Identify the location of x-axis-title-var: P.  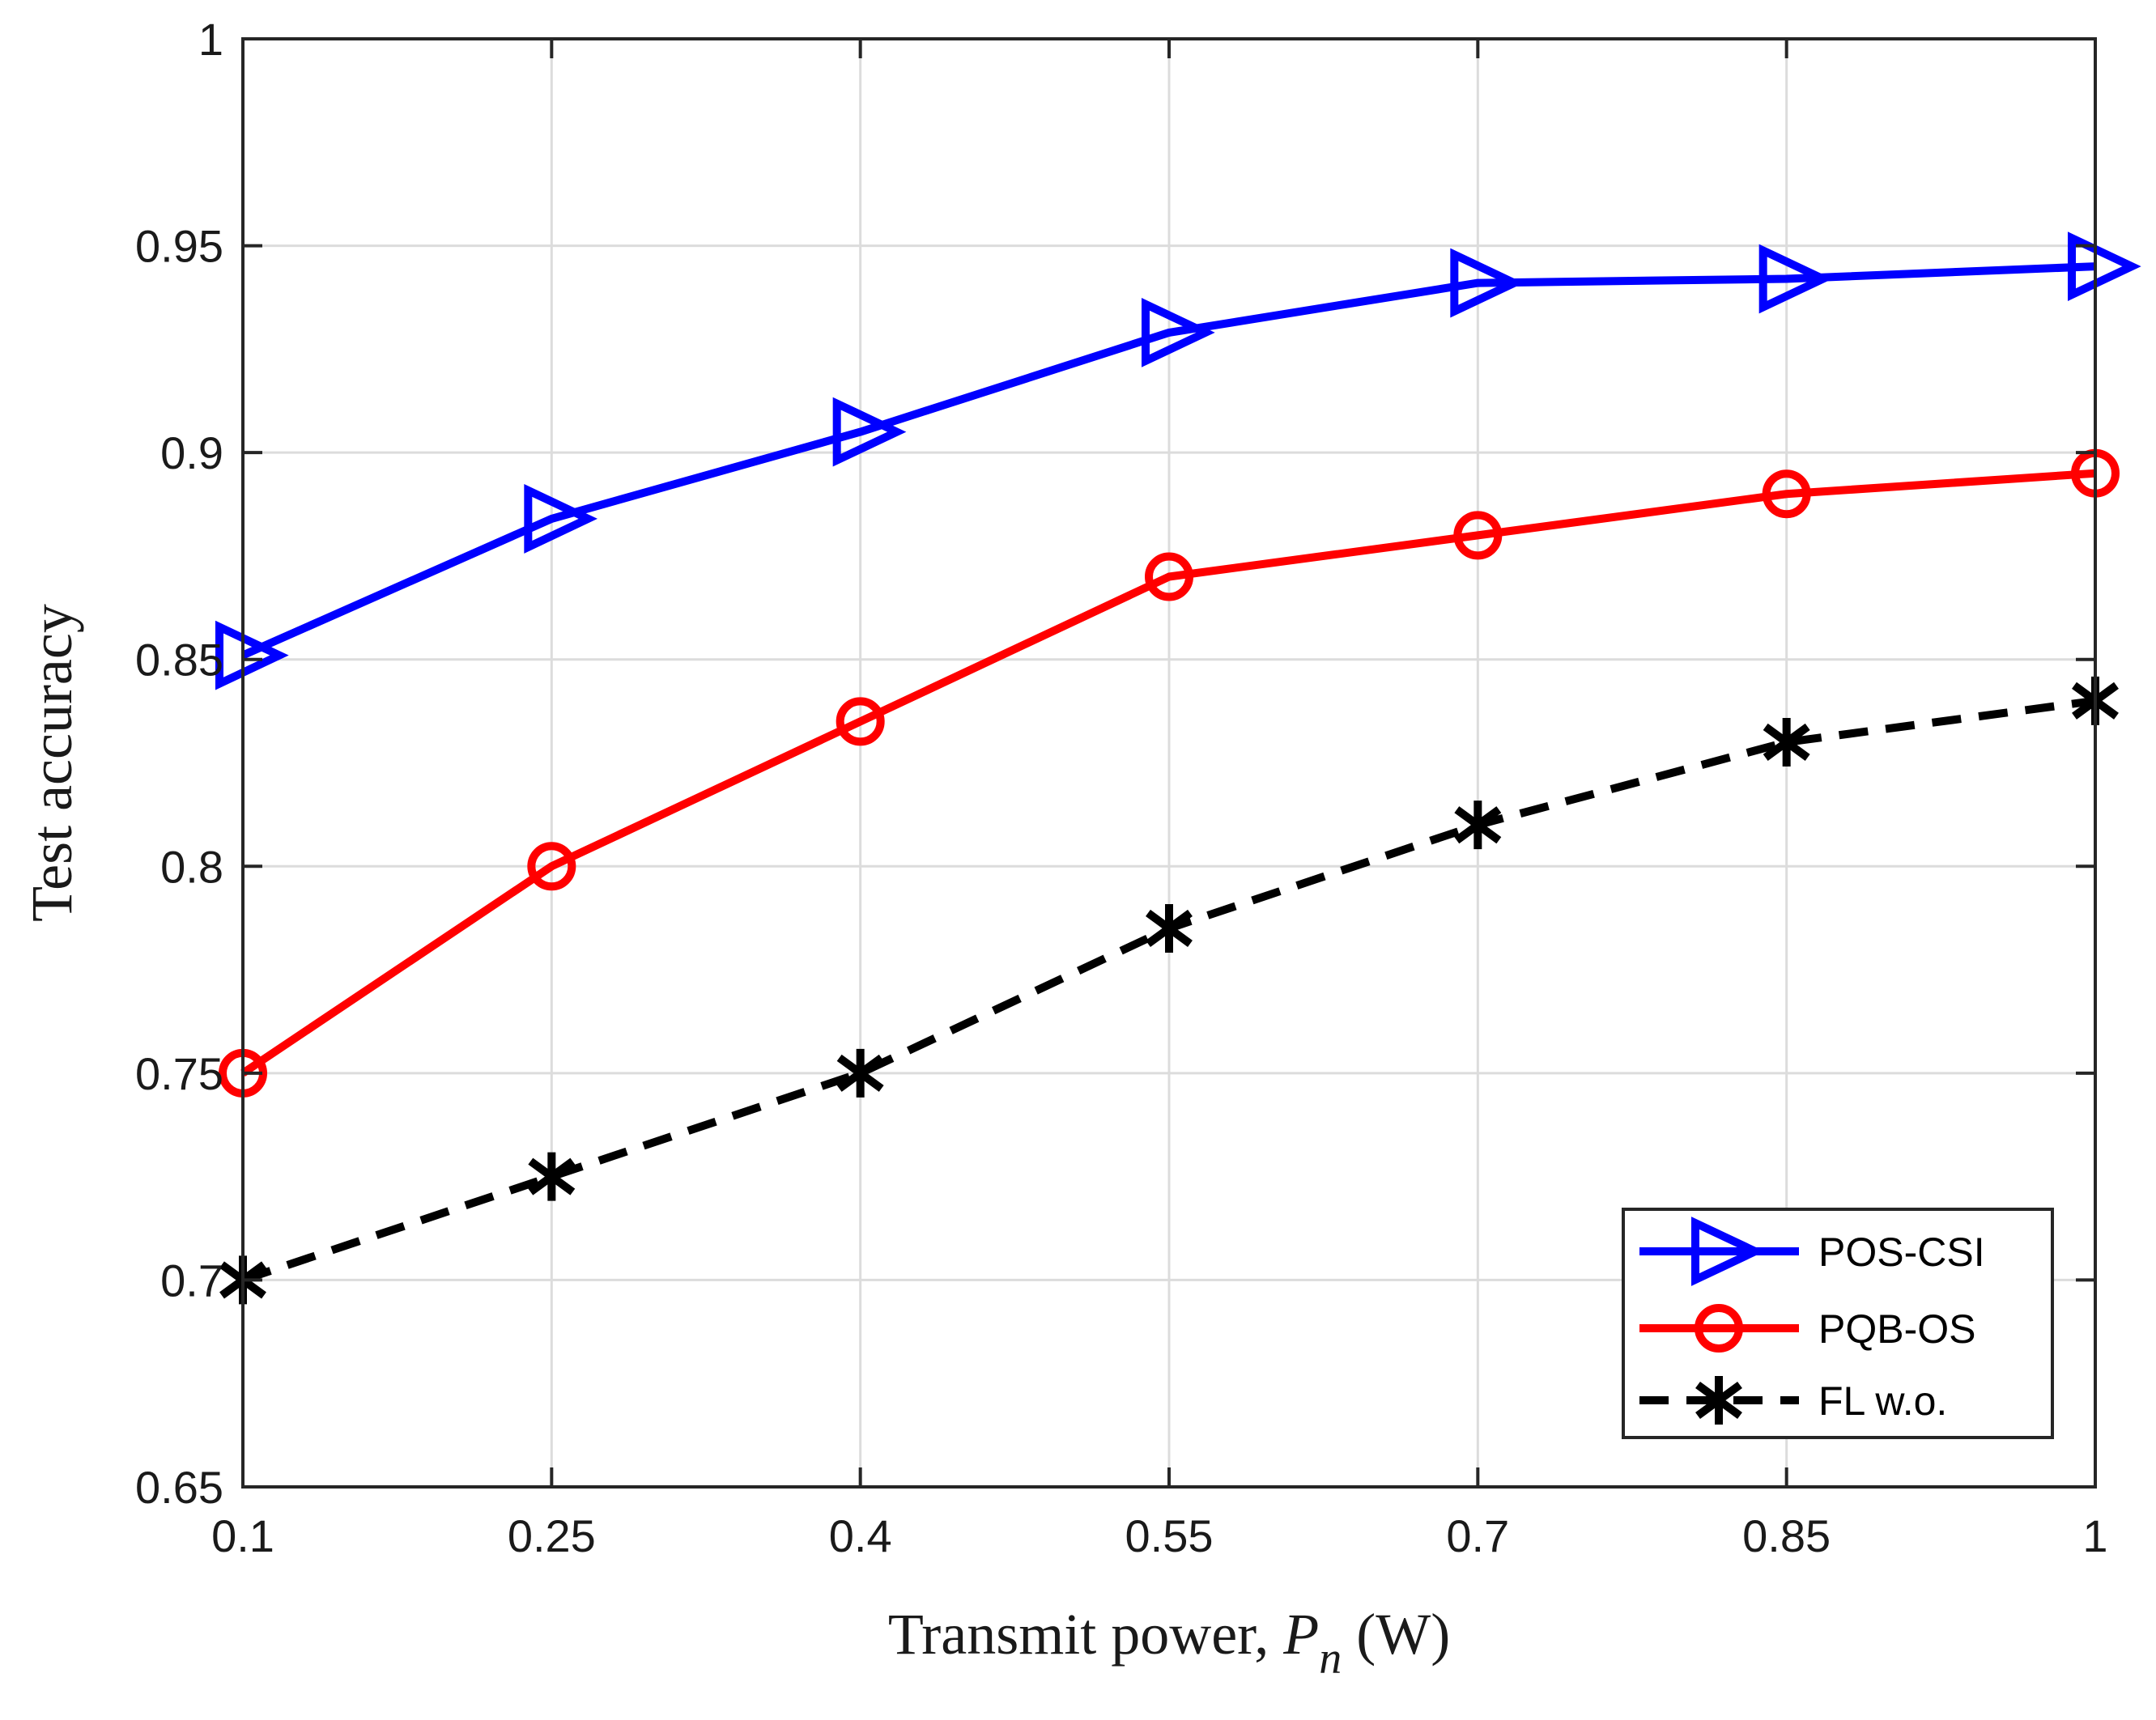
(1300, 1634).